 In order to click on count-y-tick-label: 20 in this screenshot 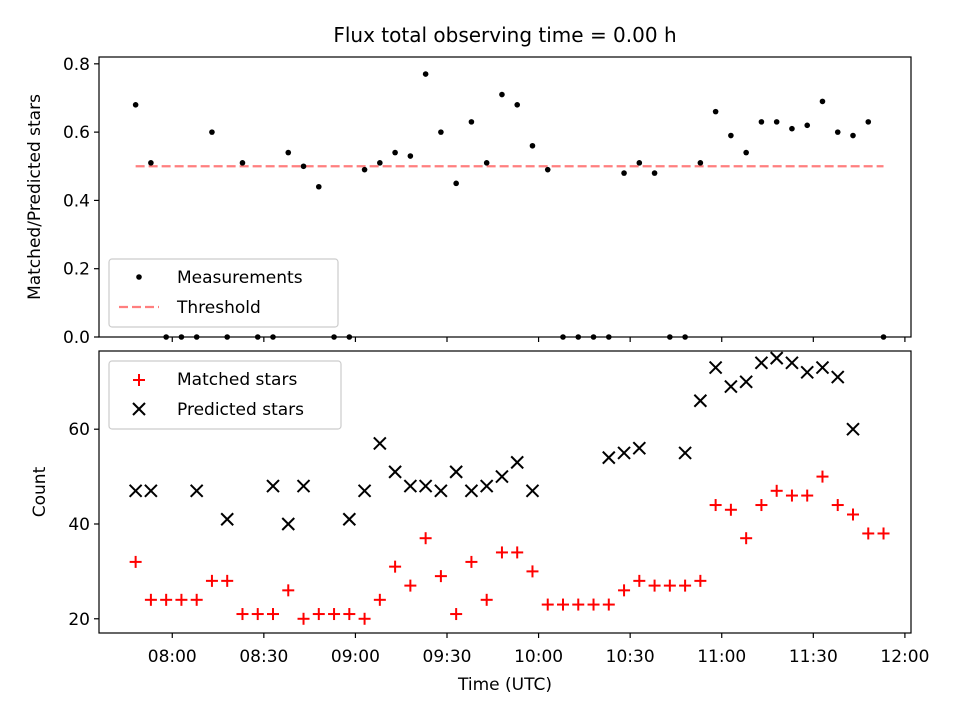, I will do `click(79, 620)`.